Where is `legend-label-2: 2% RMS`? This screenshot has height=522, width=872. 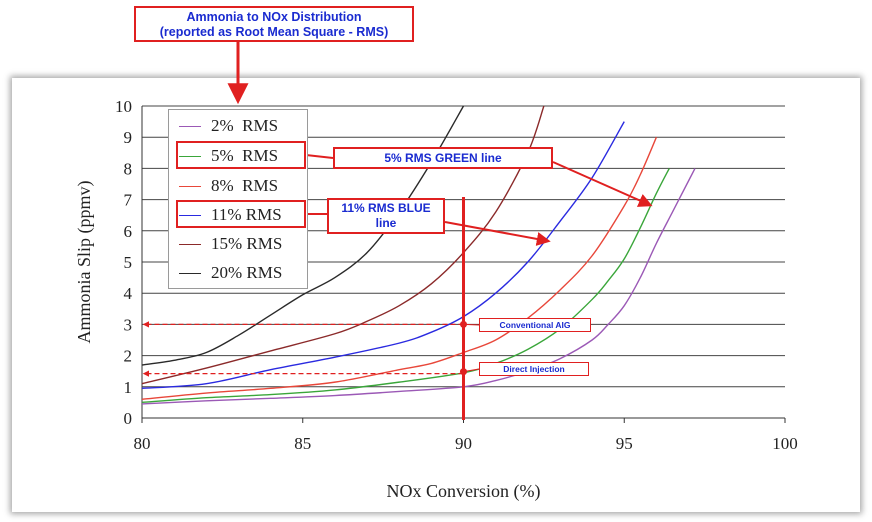 legend-label-2: 2% RMS is located at coordinates (245, 125).